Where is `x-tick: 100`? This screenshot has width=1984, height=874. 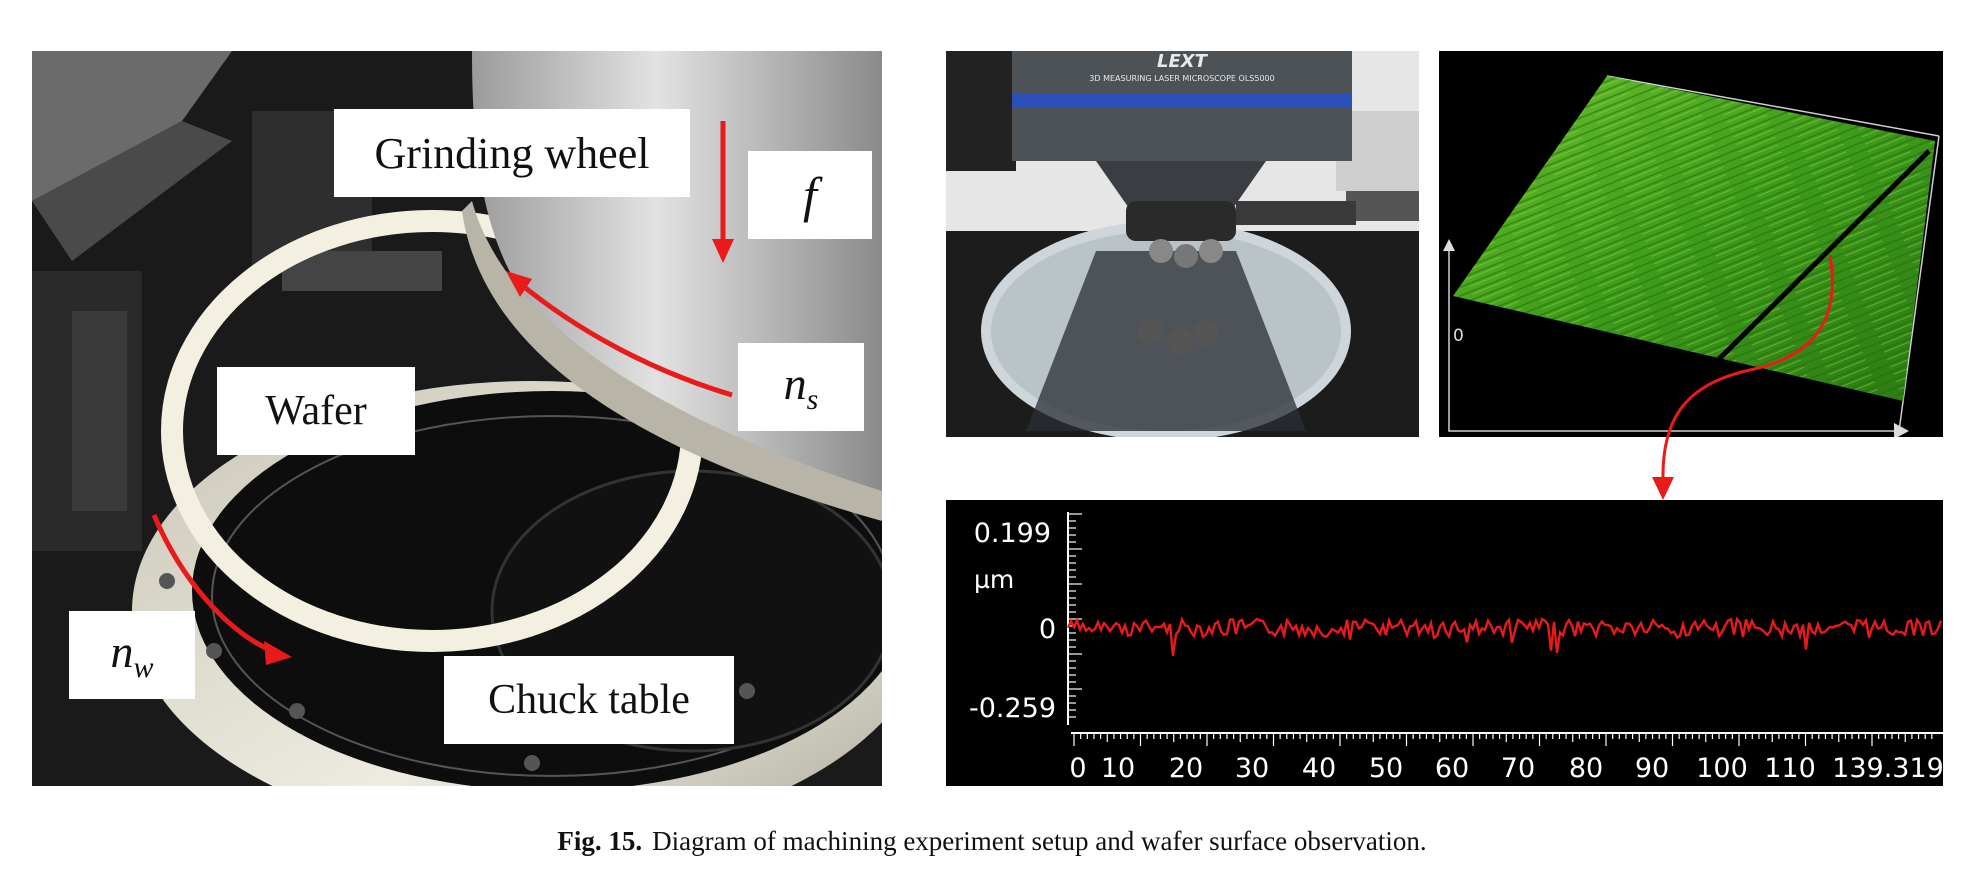
x-tick: 100 is located at coordinates (1722, 768).